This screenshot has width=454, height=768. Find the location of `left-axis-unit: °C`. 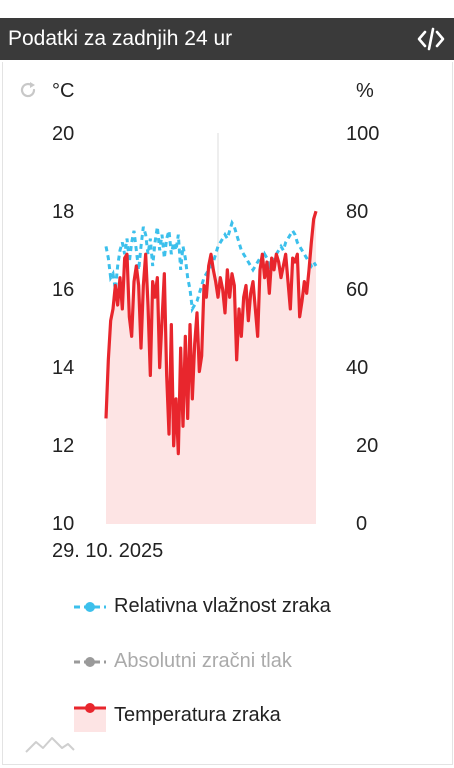

left-axis-unit: °C is located at coordinates (63, 91).